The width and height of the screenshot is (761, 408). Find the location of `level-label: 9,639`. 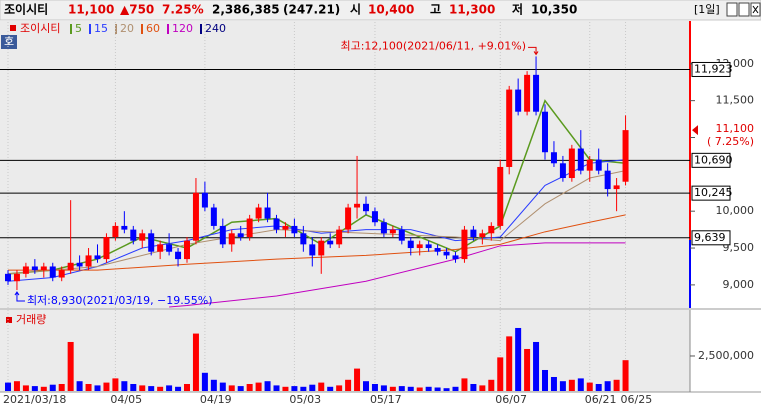

level-label: 9,639 is located at coordinates (710, 237).